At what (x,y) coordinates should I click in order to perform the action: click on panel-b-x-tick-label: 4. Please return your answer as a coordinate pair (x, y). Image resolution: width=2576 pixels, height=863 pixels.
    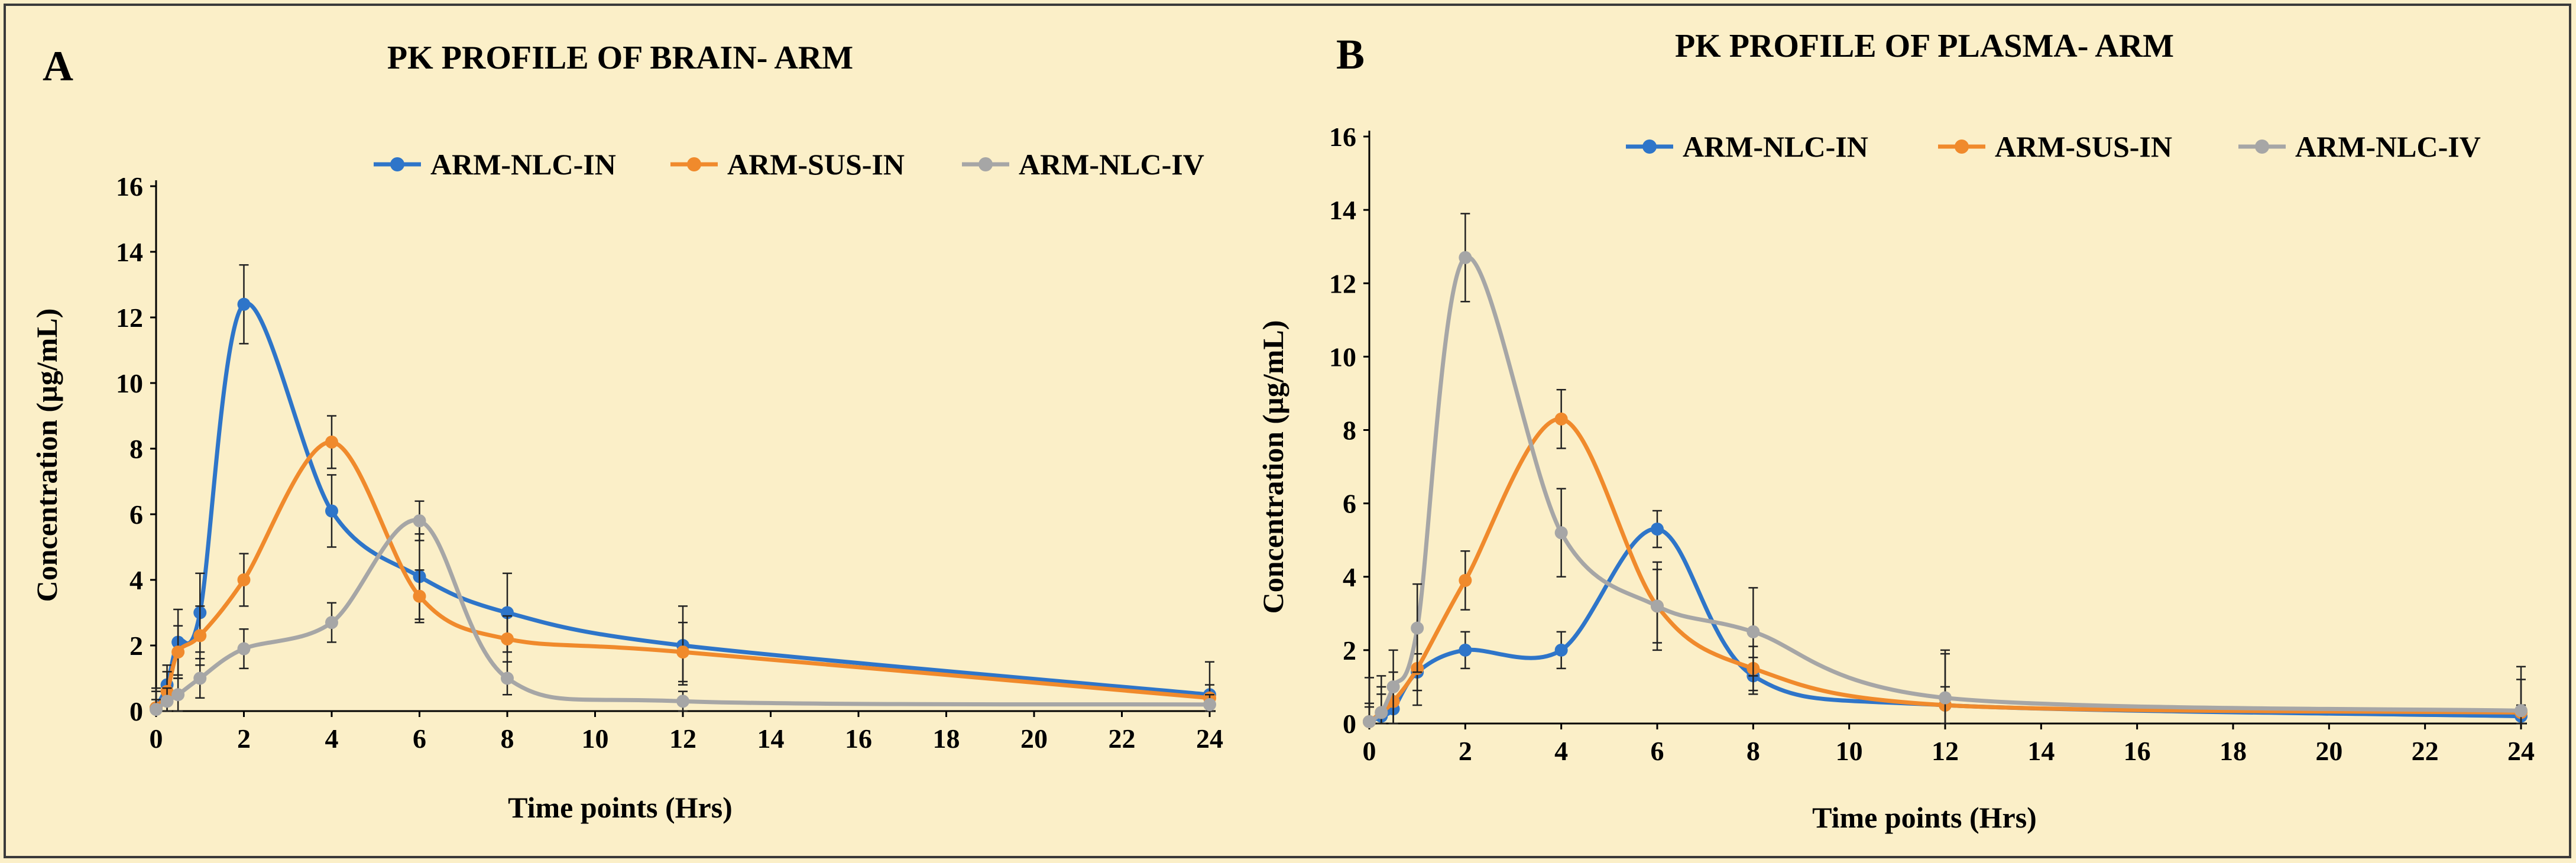
    Looking at the image, I should click on (1561, 751).